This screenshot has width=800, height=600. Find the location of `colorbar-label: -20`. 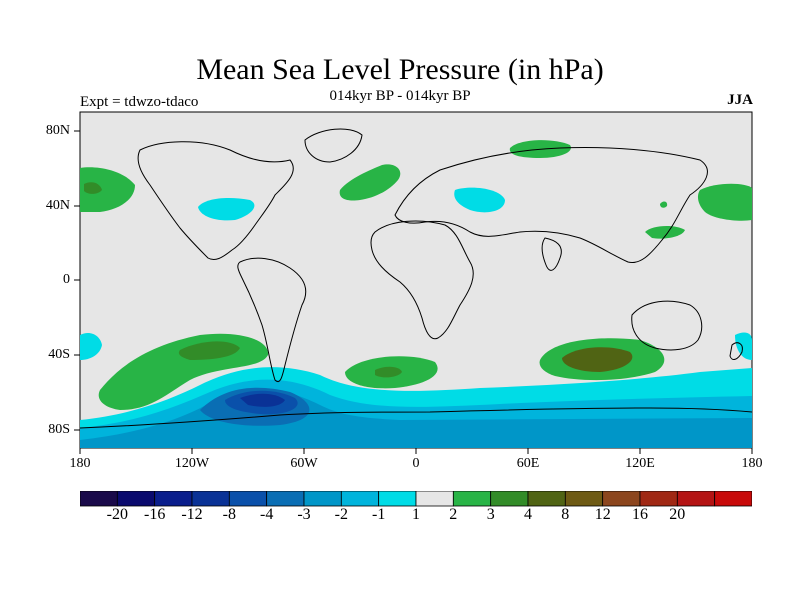

colorbar-label: -20 is located at coordinates (117, 514).